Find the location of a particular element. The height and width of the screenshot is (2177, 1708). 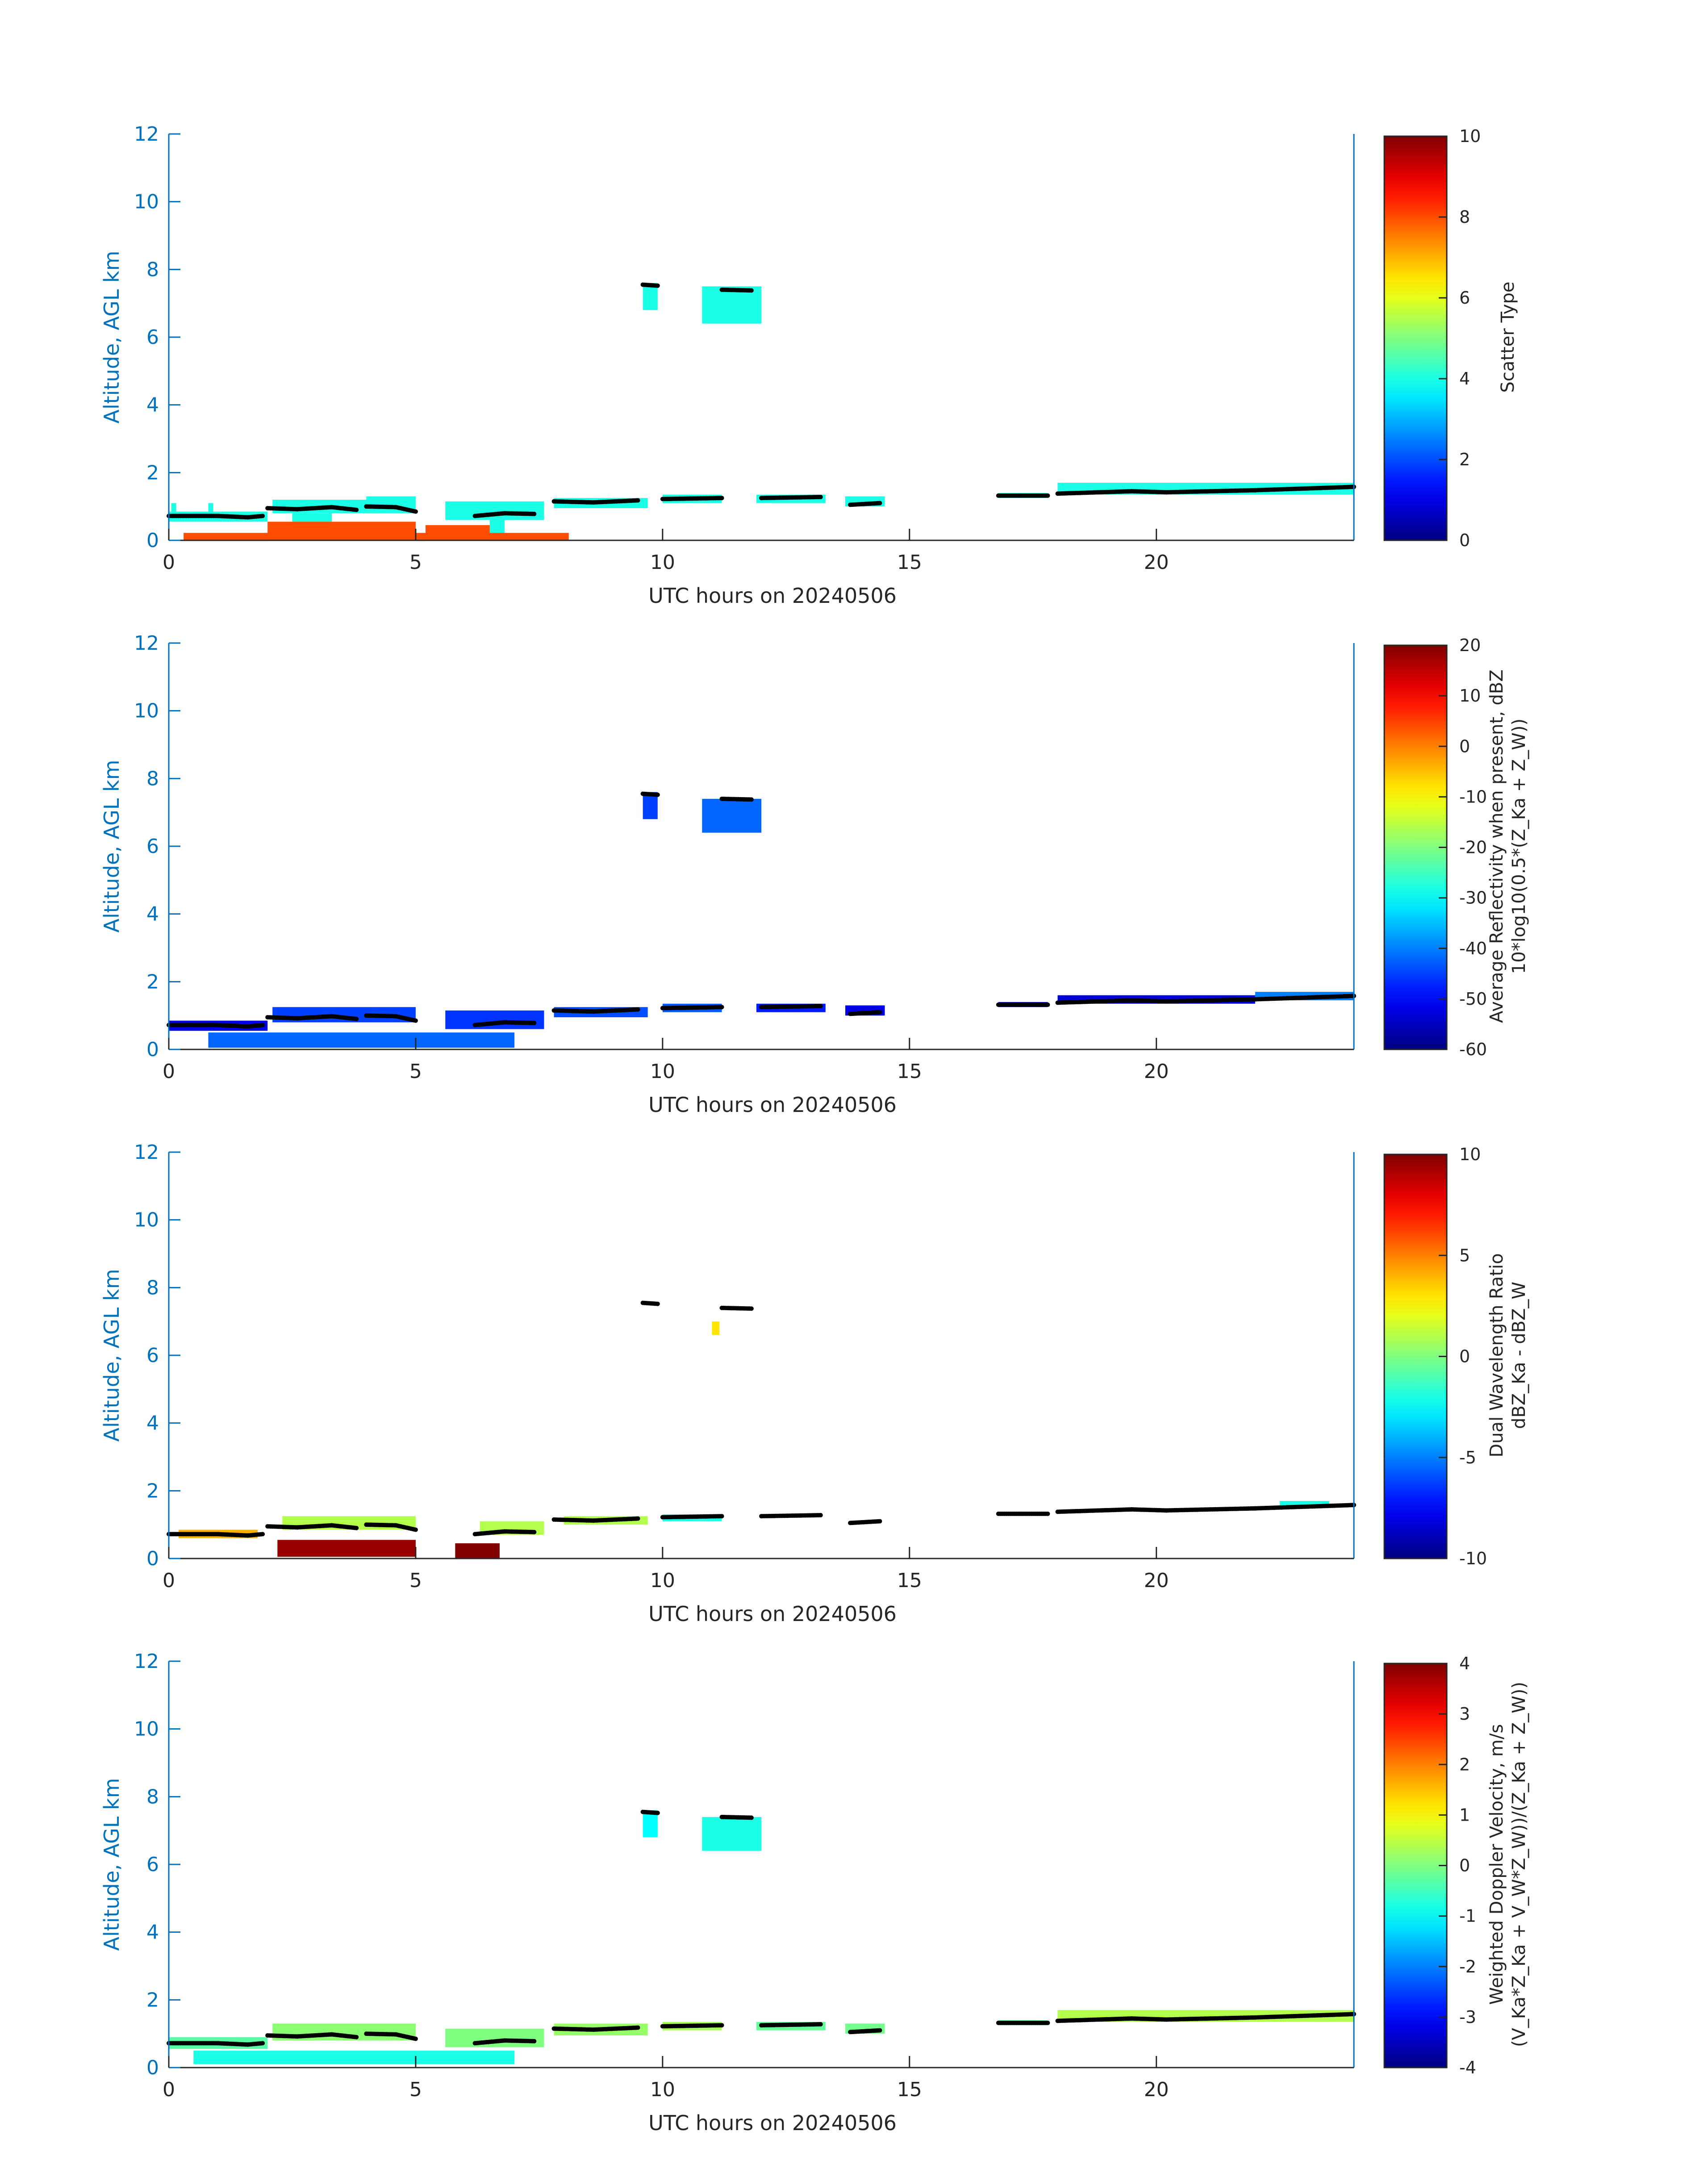

colorbar-tick-label: 20 is located at coordinates (1470, 645).